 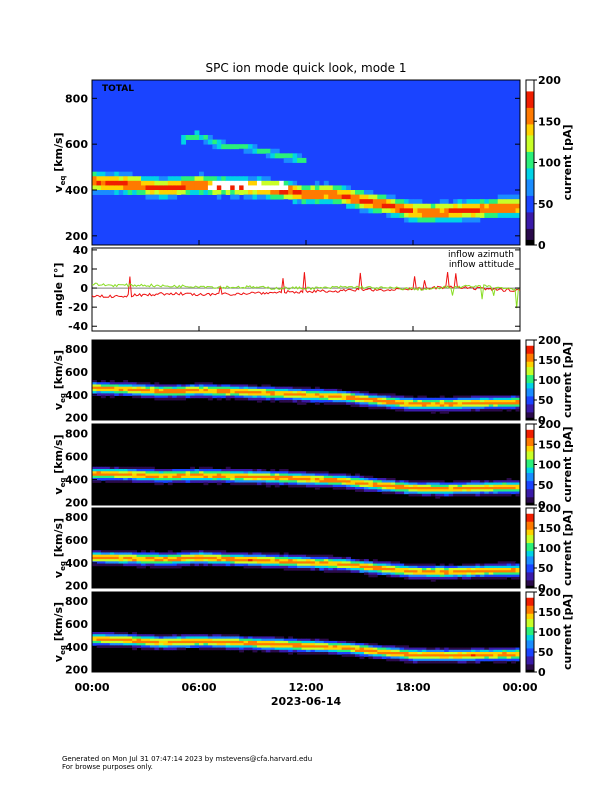 What do you see at coordinates (58, 290) in the screenshot?
I see `y-axis-label: angle [°]` at bounding box center [58, 290].